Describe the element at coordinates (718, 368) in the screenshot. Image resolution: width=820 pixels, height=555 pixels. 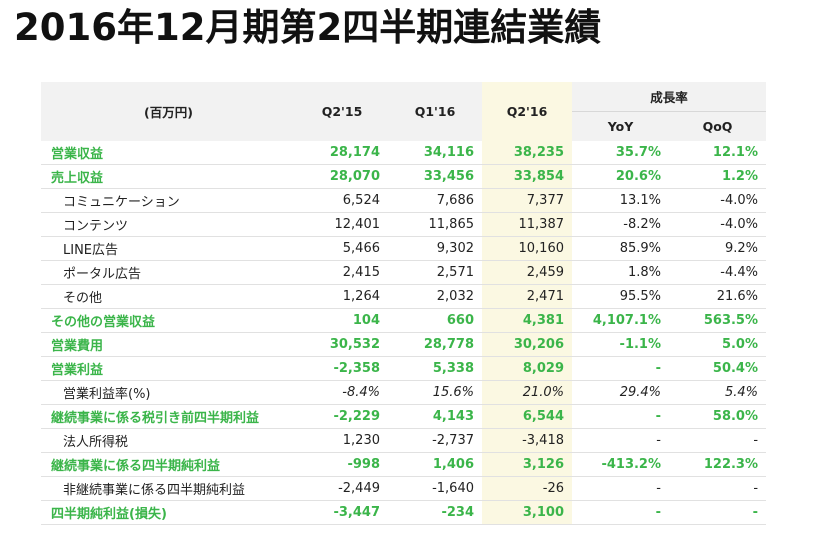
I see `cell-value: 50.4%` at that location.